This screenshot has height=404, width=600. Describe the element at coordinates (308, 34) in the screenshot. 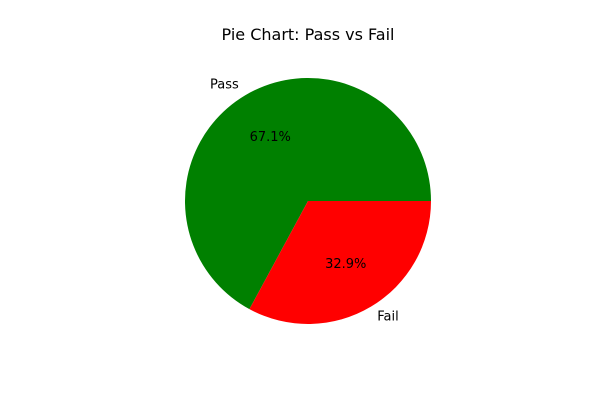

I see `chart-title: Pie Chart: Pass vs Fail` at that location.